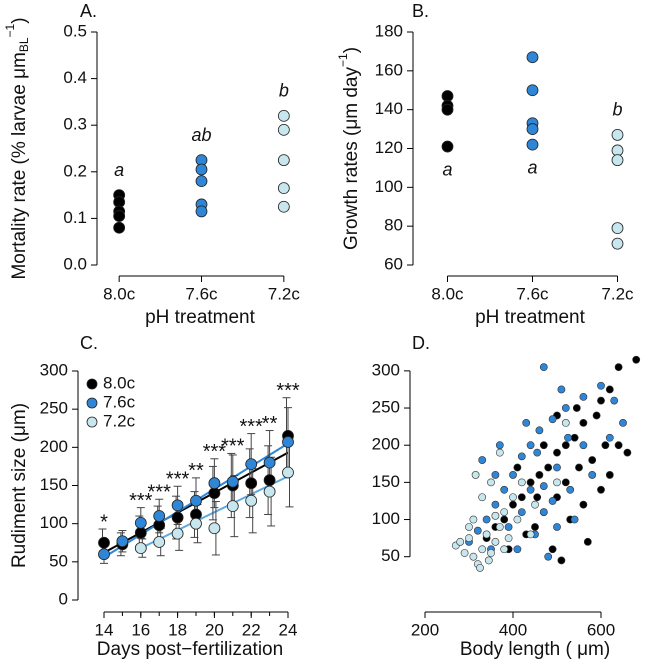 The image size is (646, 671). What do you see at coordinates (421, 343) in the screenshot?
I see `panel-label: D.` at bounding box center [421, 343].